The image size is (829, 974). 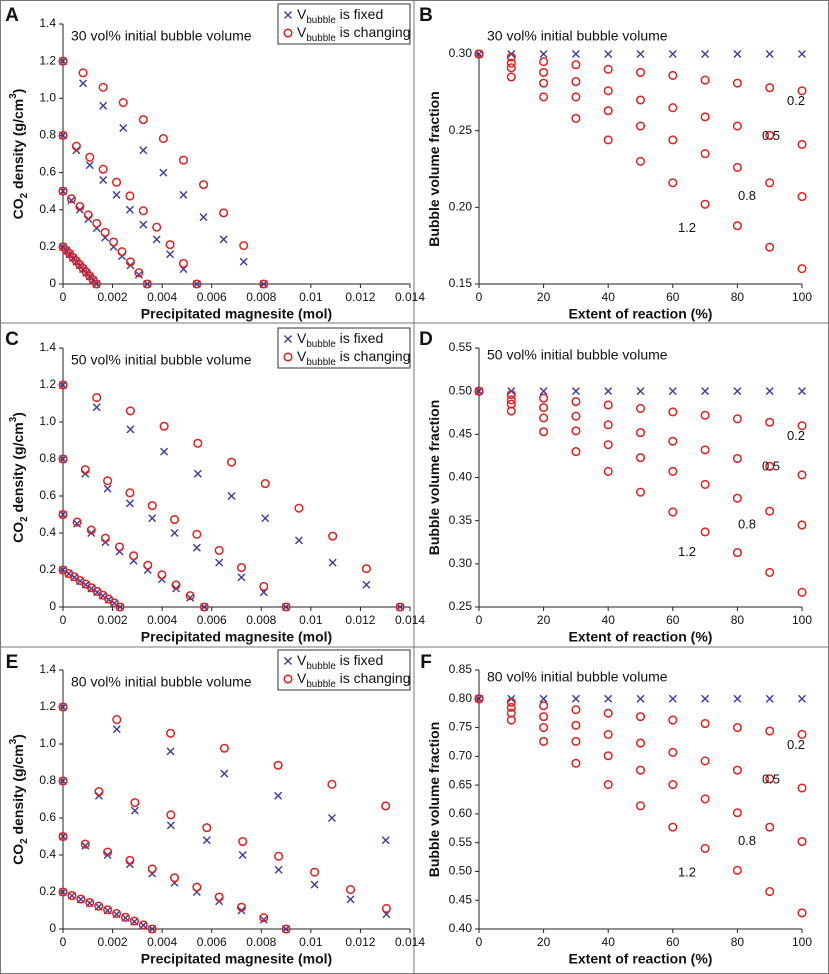 What do you see at coordinates (461, 390) in the screenshot?
I see `y-tick-label: 0.50` at bounding box center [461, 390].